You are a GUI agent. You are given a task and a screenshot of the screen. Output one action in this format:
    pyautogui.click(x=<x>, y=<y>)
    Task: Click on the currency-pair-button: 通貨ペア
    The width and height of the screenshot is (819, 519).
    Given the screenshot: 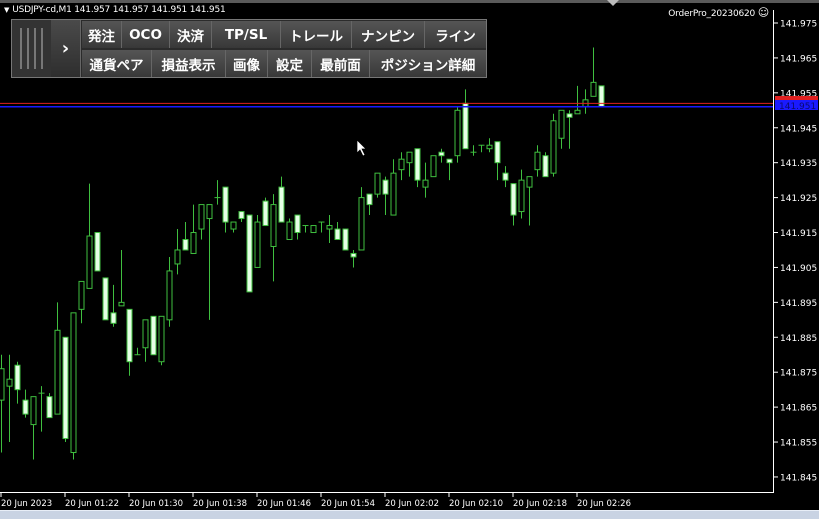 What is the action you would take?
    pyautogui.click(x=117, y=63)
    